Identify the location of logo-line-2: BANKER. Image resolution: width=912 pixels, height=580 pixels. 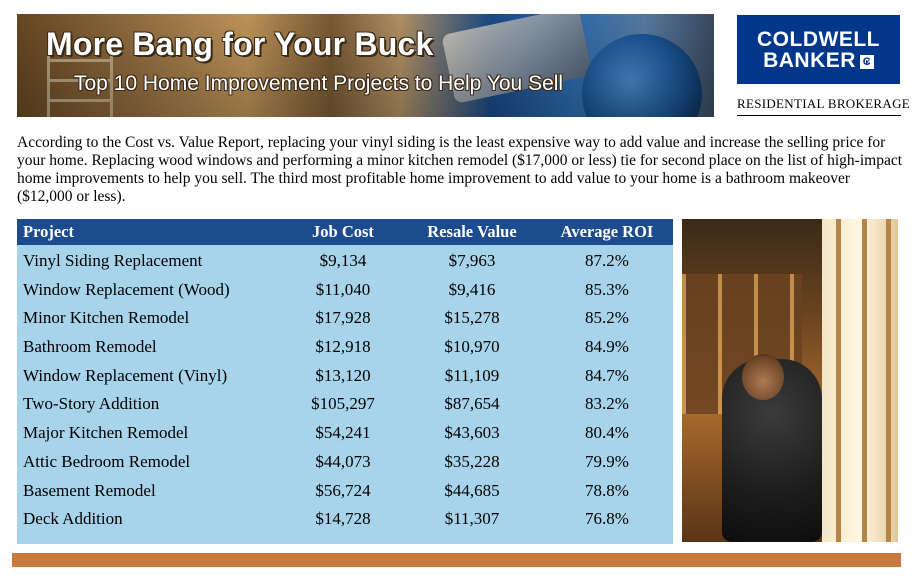
(809, 60).